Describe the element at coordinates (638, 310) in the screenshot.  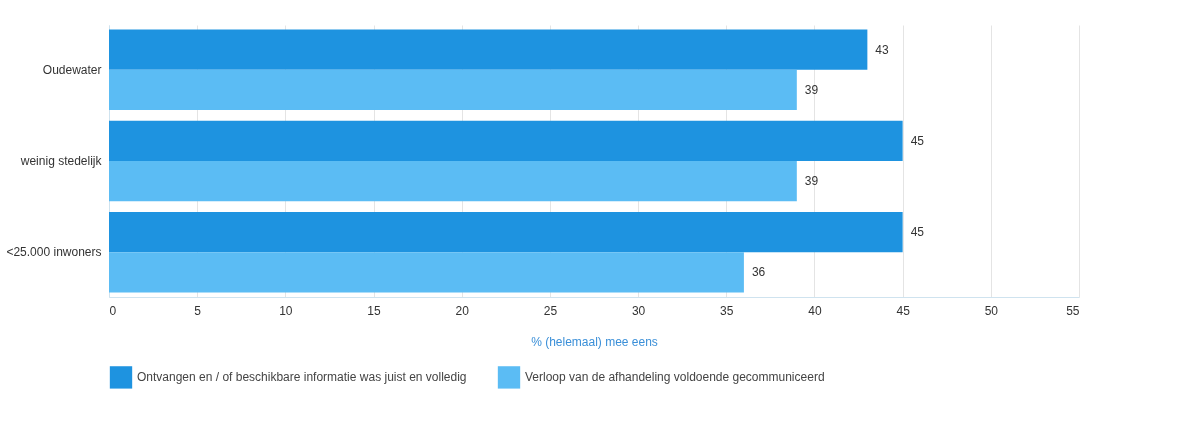
I see `x-tick-label: 30` at that location.